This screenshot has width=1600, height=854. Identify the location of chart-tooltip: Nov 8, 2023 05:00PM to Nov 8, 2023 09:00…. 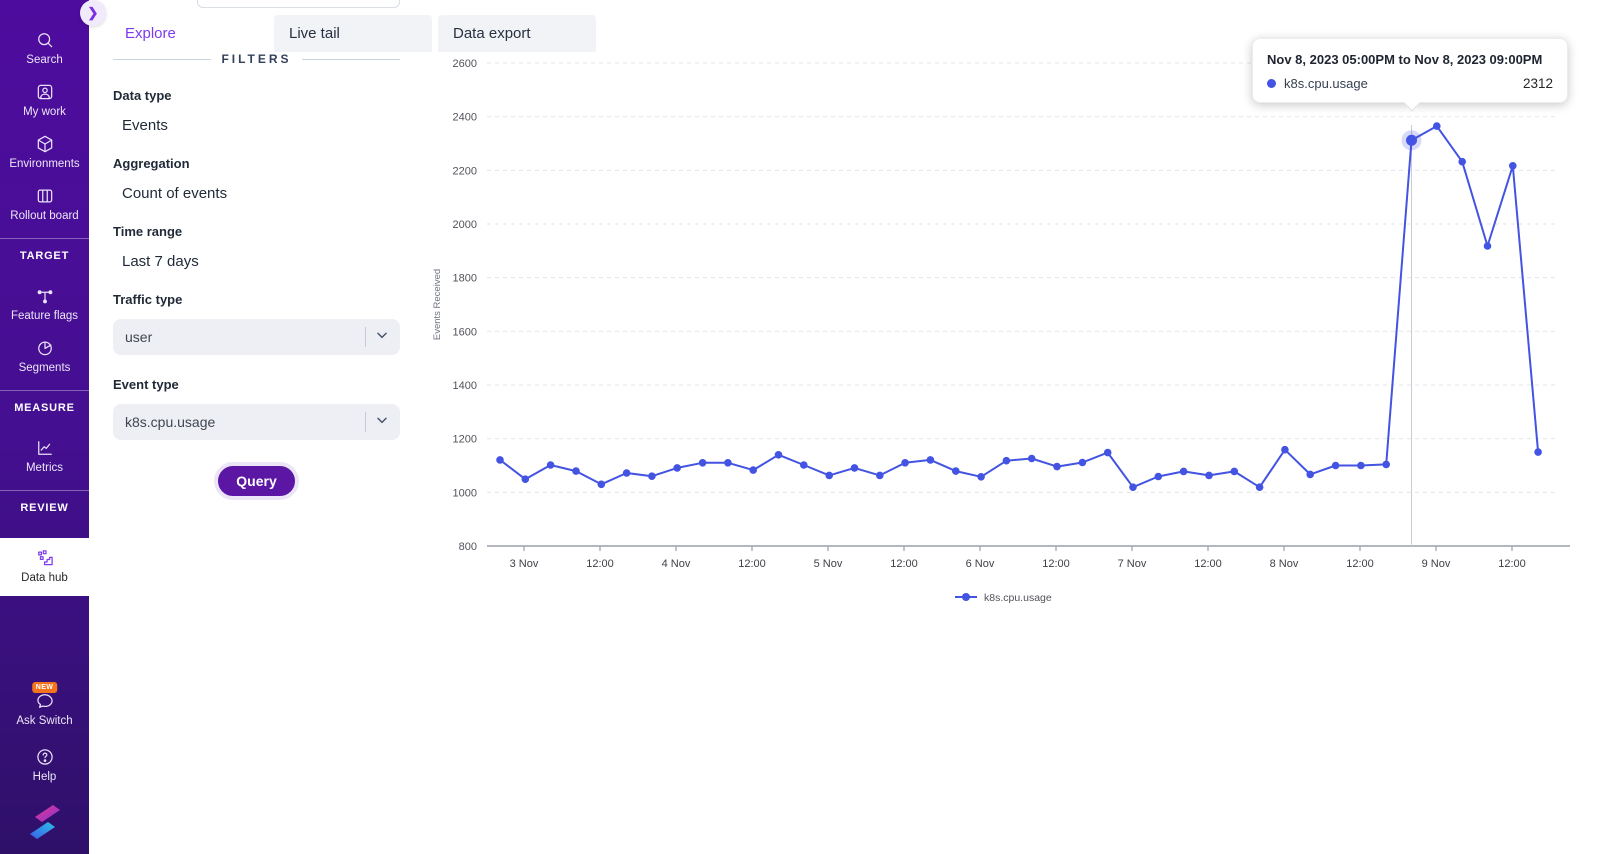
(1410, 74).